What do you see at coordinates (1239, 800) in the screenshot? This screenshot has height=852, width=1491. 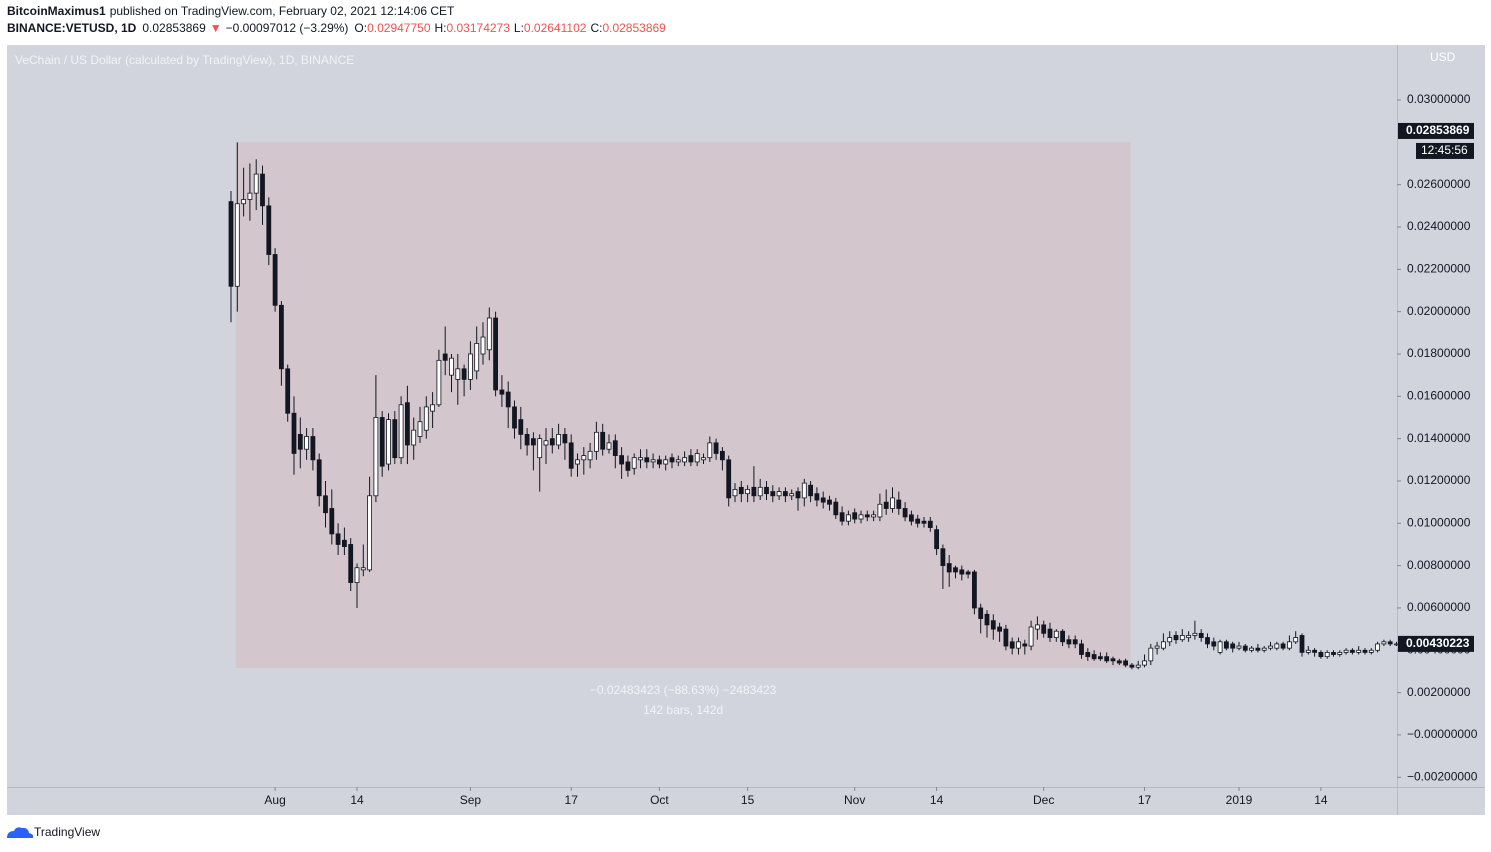 I see `x-tick-label: 2019` at bounding box center [1239, 800].